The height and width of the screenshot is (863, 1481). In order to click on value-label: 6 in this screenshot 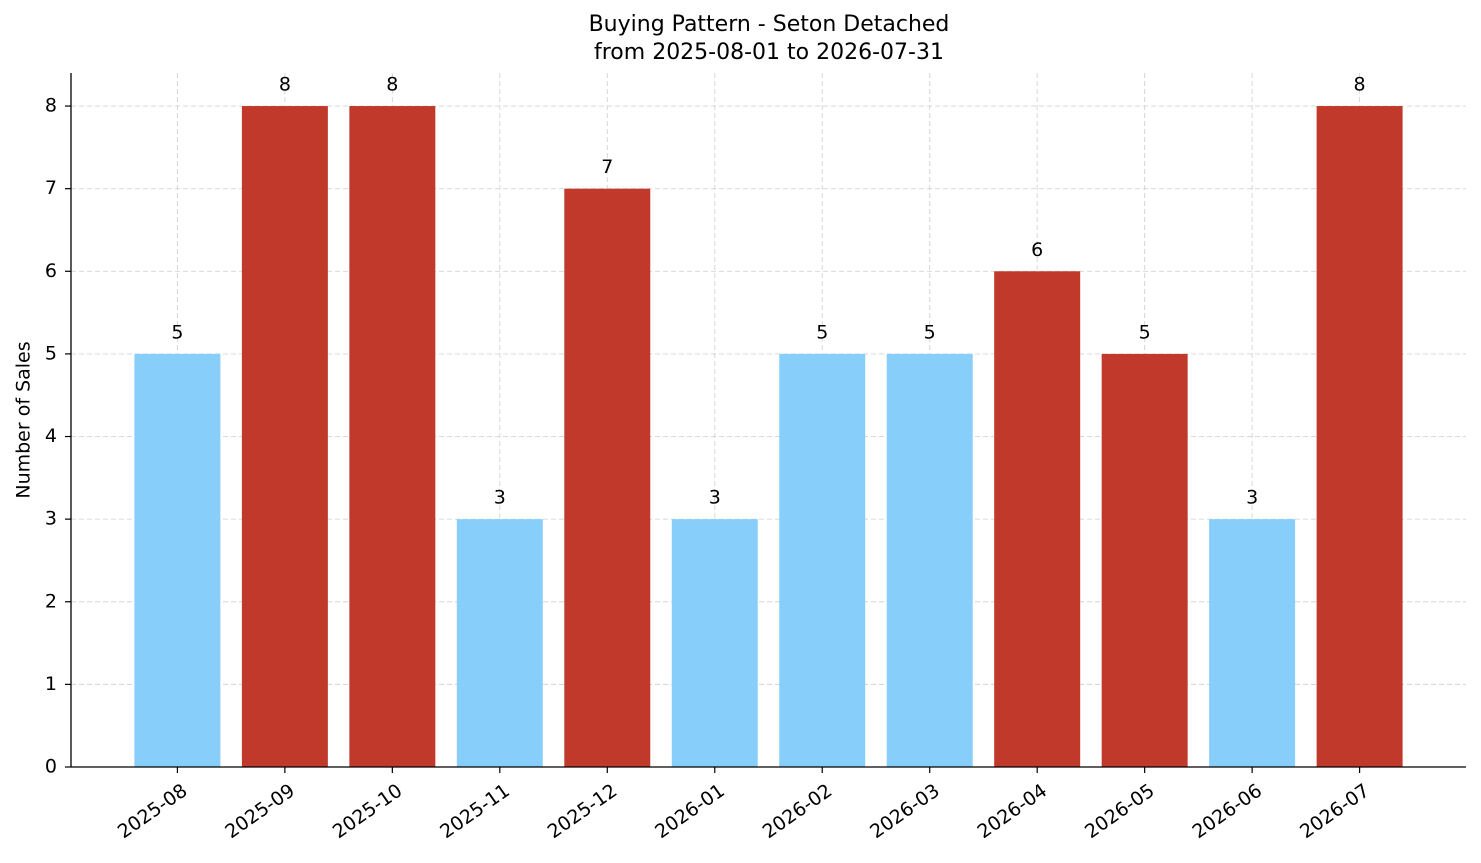, I will do `click(1037, 250)`.